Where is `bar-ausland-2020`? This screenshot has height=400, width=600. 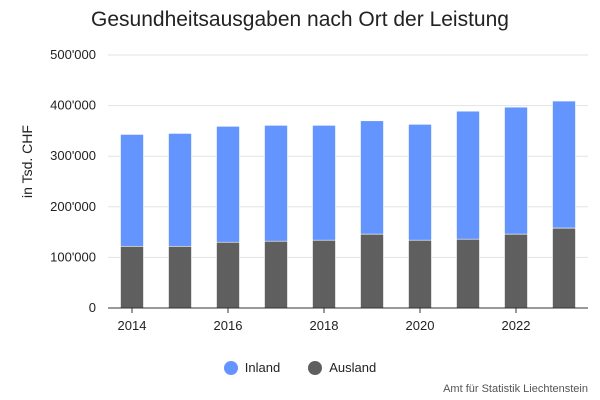 bar-ausland-2020 is located at coordinates (420, 274).